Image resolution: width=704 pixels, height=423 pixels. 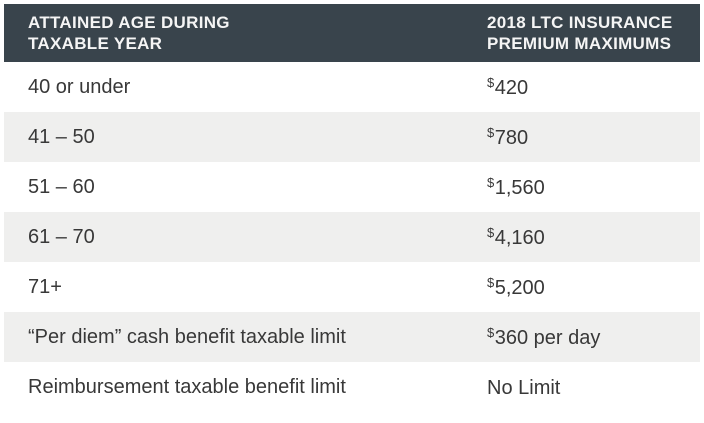 I want to click on premium-amount: 780, so click(x=511, y=137).